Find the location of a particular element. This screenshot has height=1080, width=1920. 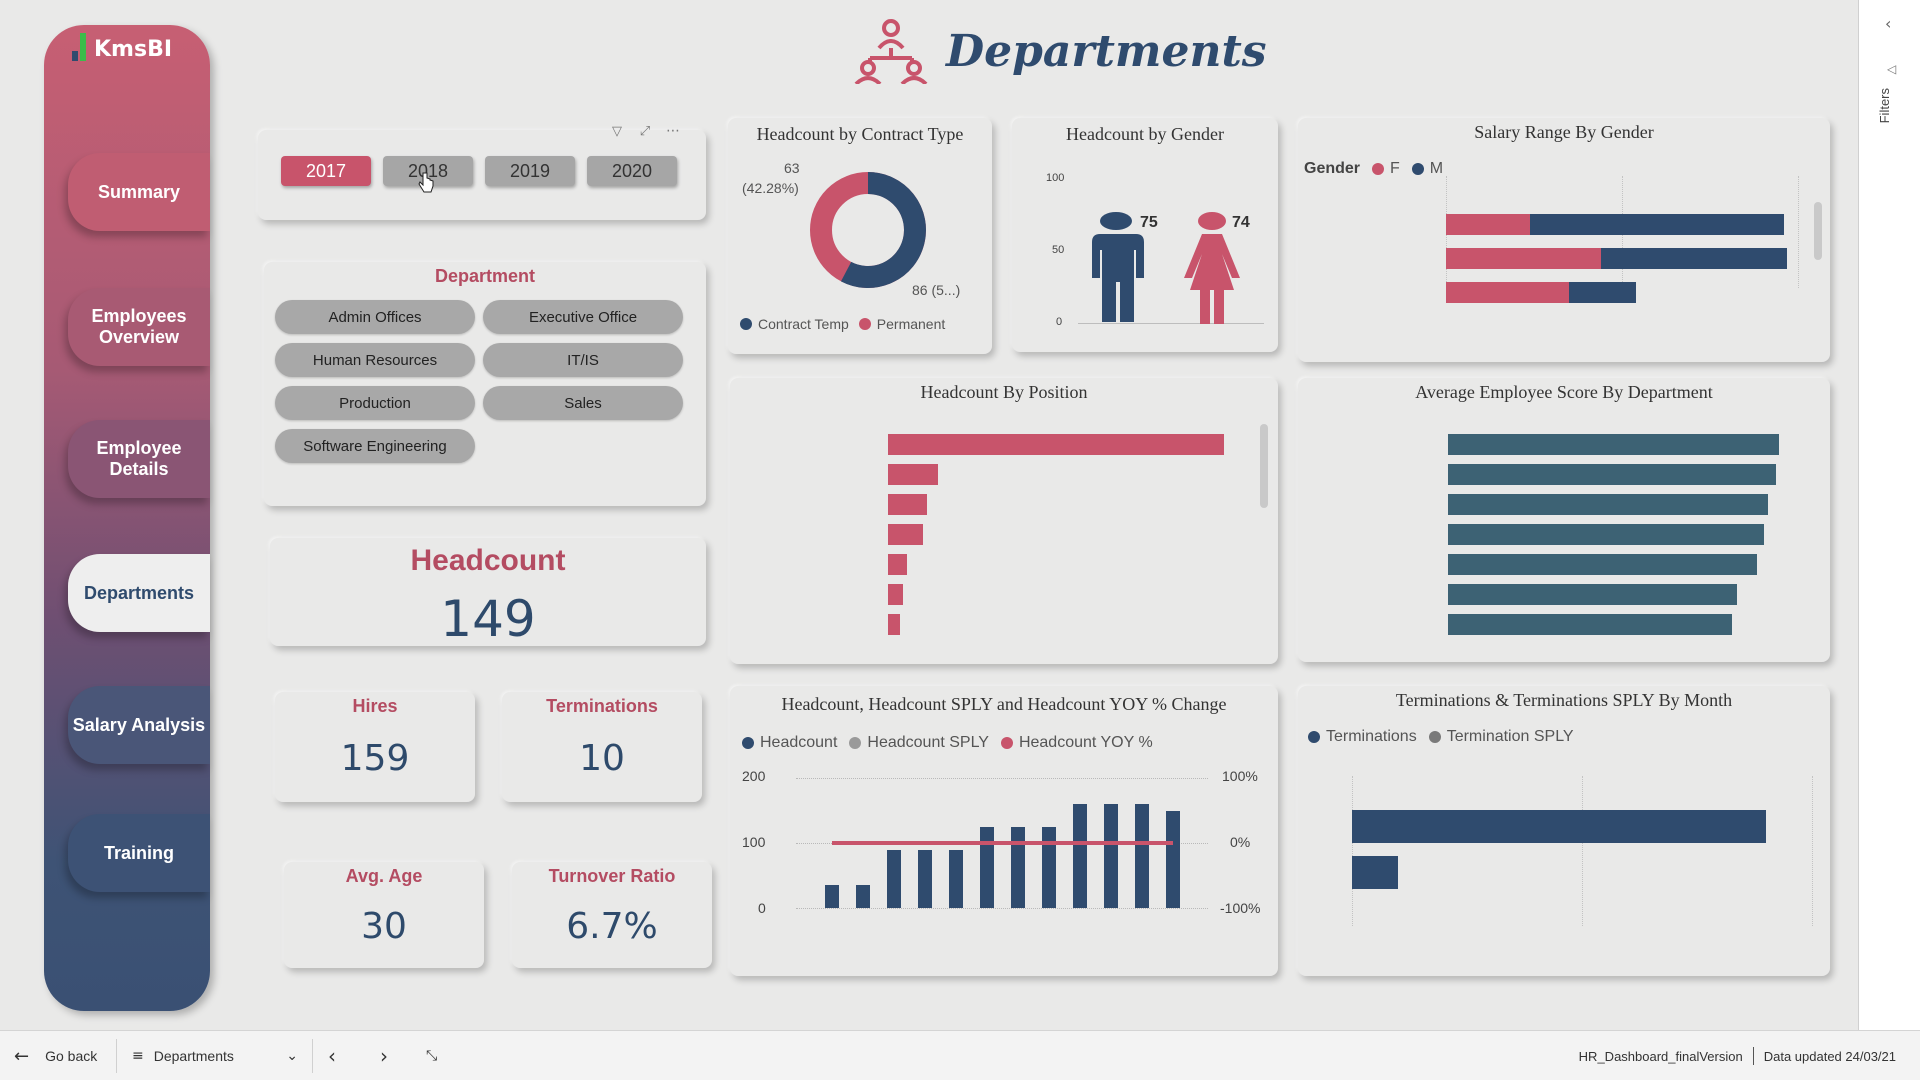

dept-label: Sales is located at coordinates (583, 403).